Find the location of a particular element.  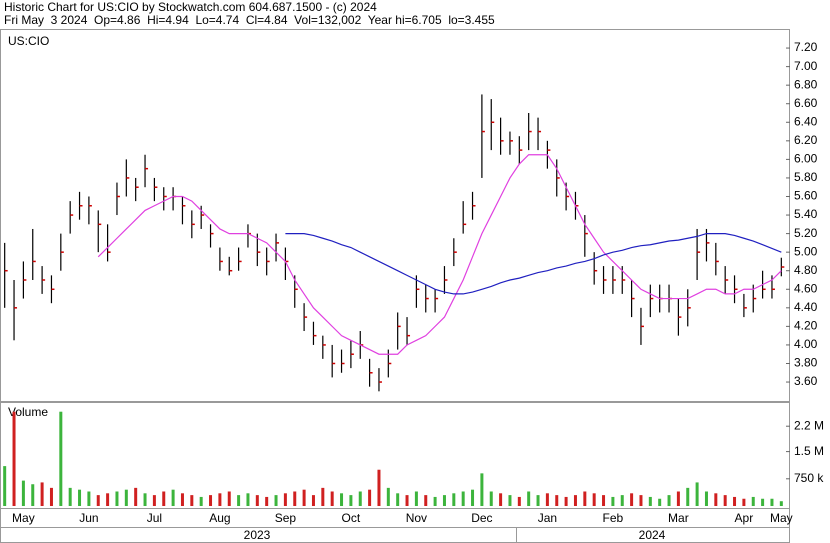

x-tick-label: Dec is located at coordinates (481, 518).